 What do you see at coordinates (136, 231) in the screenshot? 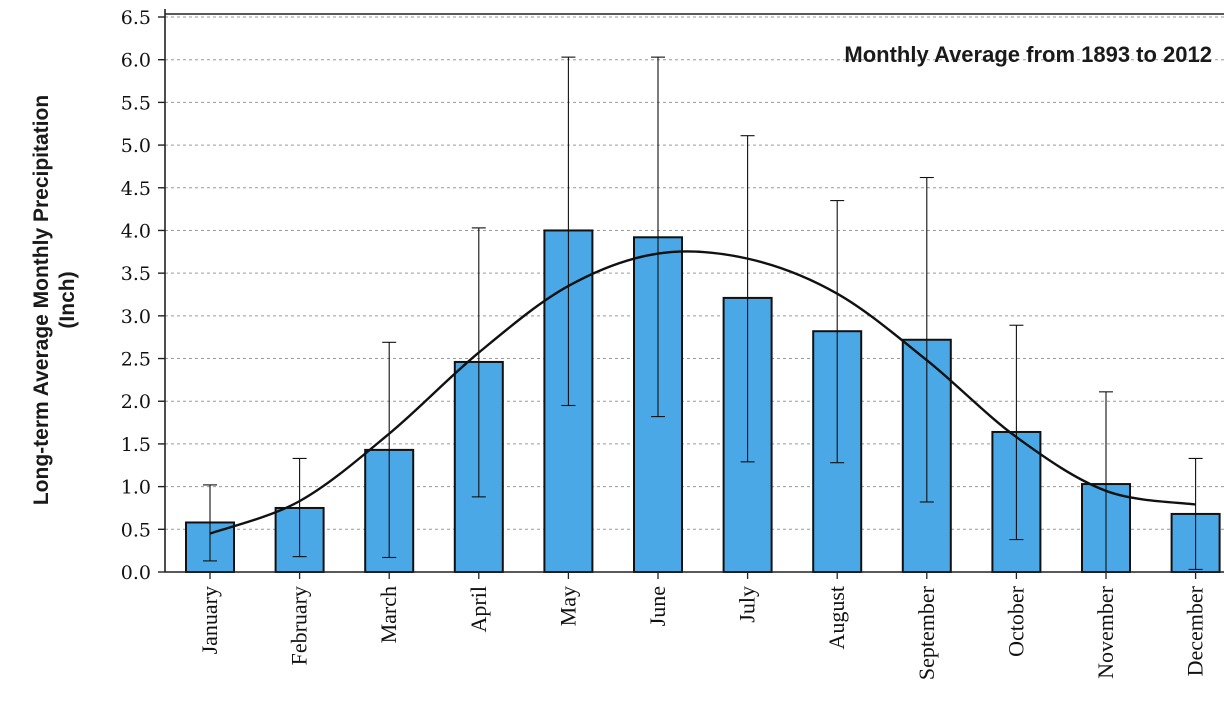
I see `y-tick-label: 4.0` at bounding box center [136, 231].